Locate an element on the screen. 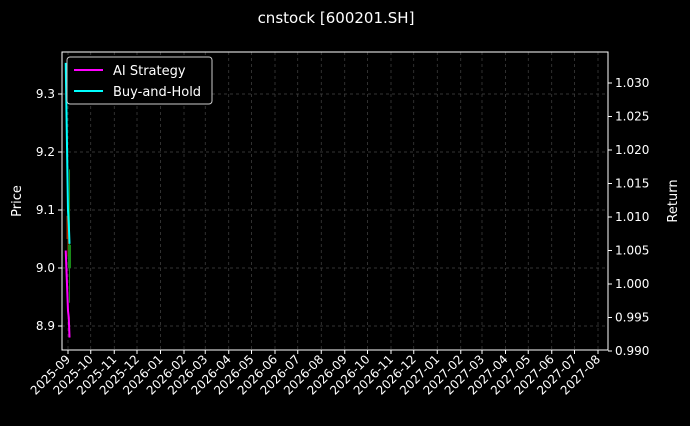 This screenshot has height=426, width=690. y2-tick-label: 0.990 is located at coordinates (632, 351).